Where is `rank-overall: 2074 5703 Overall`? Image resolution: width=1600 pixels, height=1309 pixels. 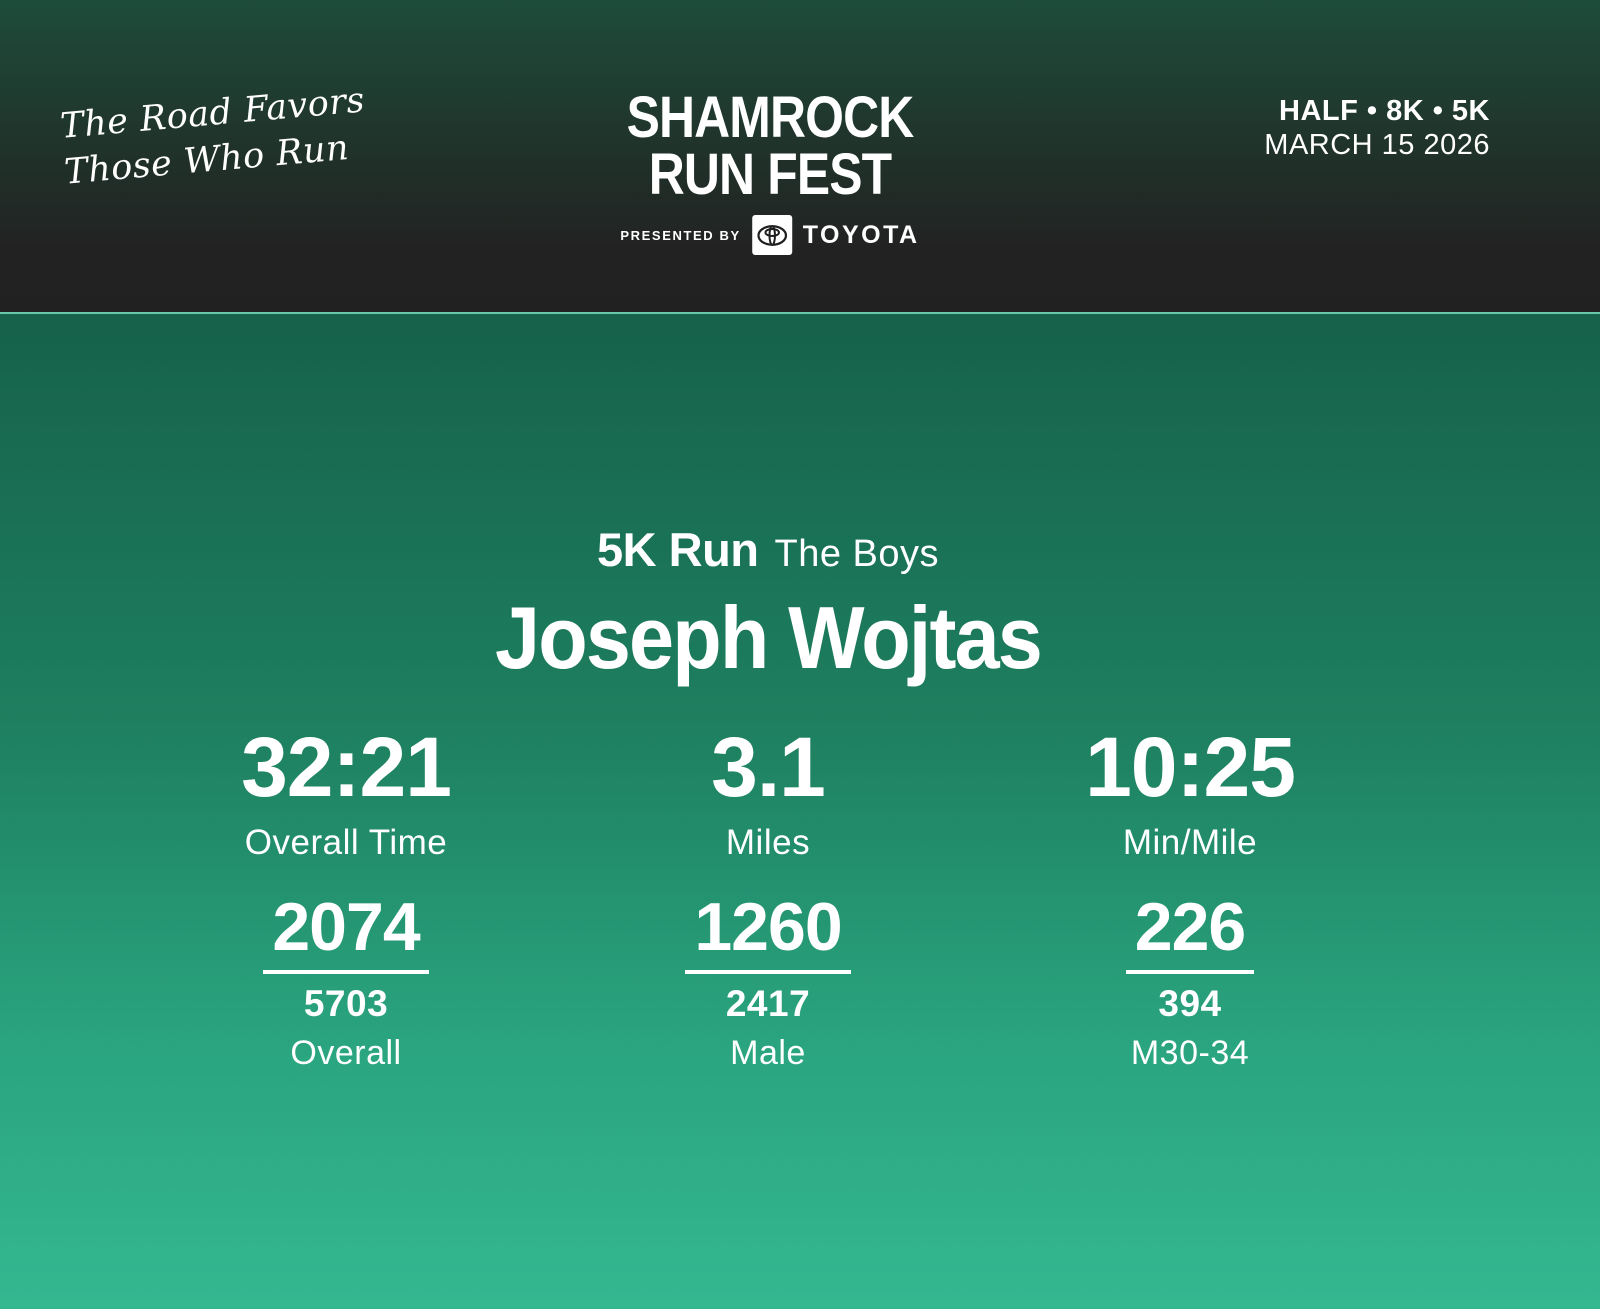 rank-overall: 2074 5703 Overall is located at coordinates (346, 983).